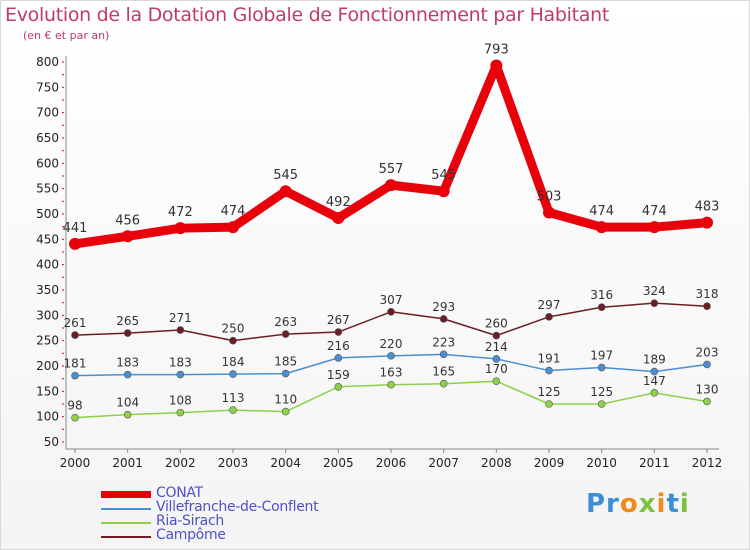  I want to click on data-label: 125, so click(601, 392).